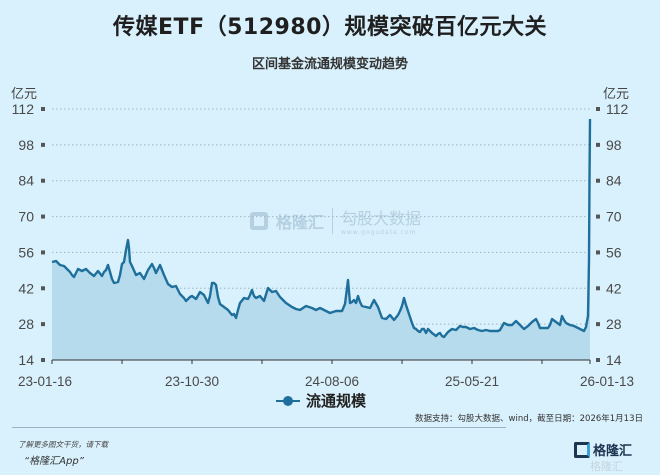 This screenshot has height=475, width=660. What do you see at coordinates (613, 451) in the screenshot?
I see `brand-logo-text: 格隆汇` at bounding box center [613, 451].